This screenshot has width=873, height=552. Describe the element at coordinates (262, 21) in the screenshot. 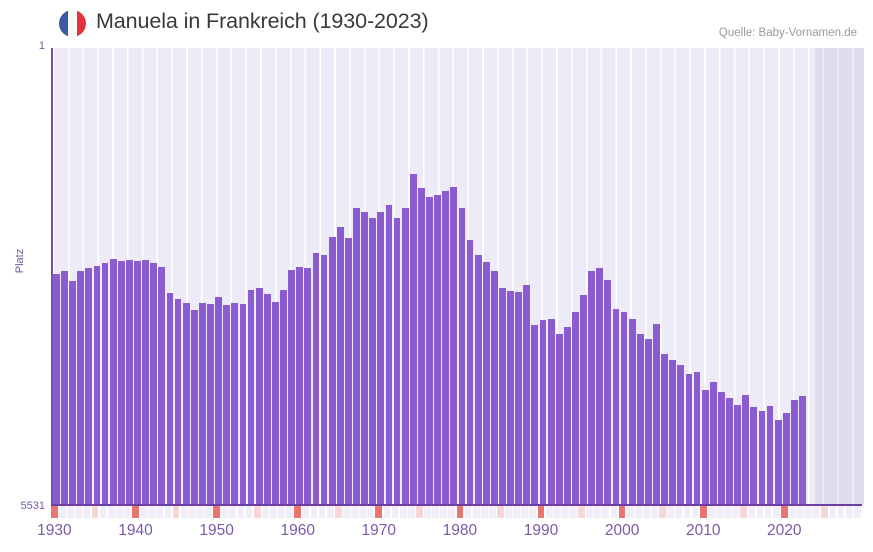

I see `page-title: Manuela in Frankreich (1930-2023)` at that location.